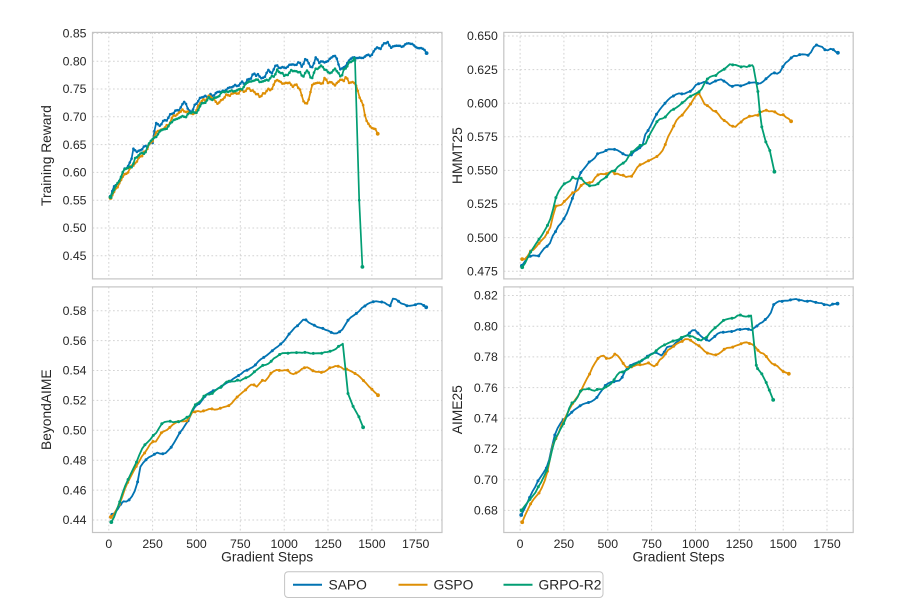  What do you see at coordinates (486, 388) in the screenshot?
I see `svg-text: 0.76` at bounding box center [486, 388].